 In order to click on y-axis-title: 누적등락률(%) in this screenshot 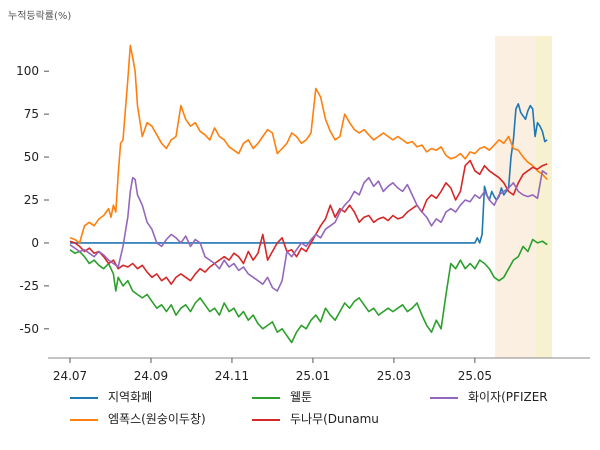, I will do `click(40, 16)`.